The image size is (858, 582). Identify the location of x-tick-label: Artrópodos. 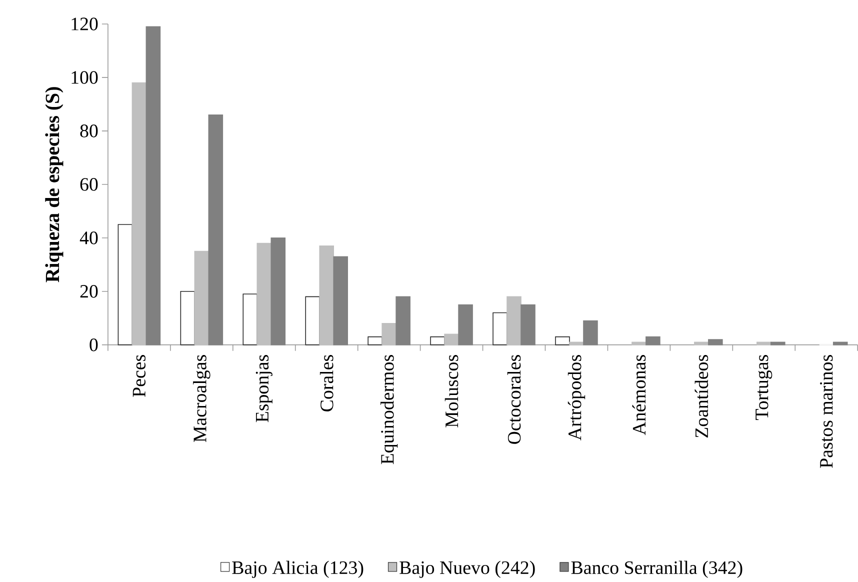
(577, 397).